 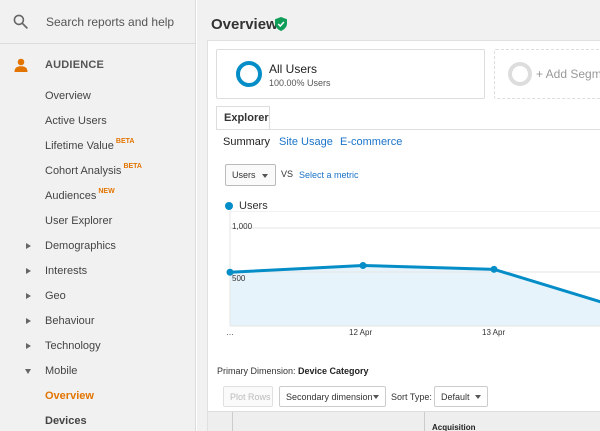 I want to click on acquisition-header: Acquisition, so click(x=454, y=427).